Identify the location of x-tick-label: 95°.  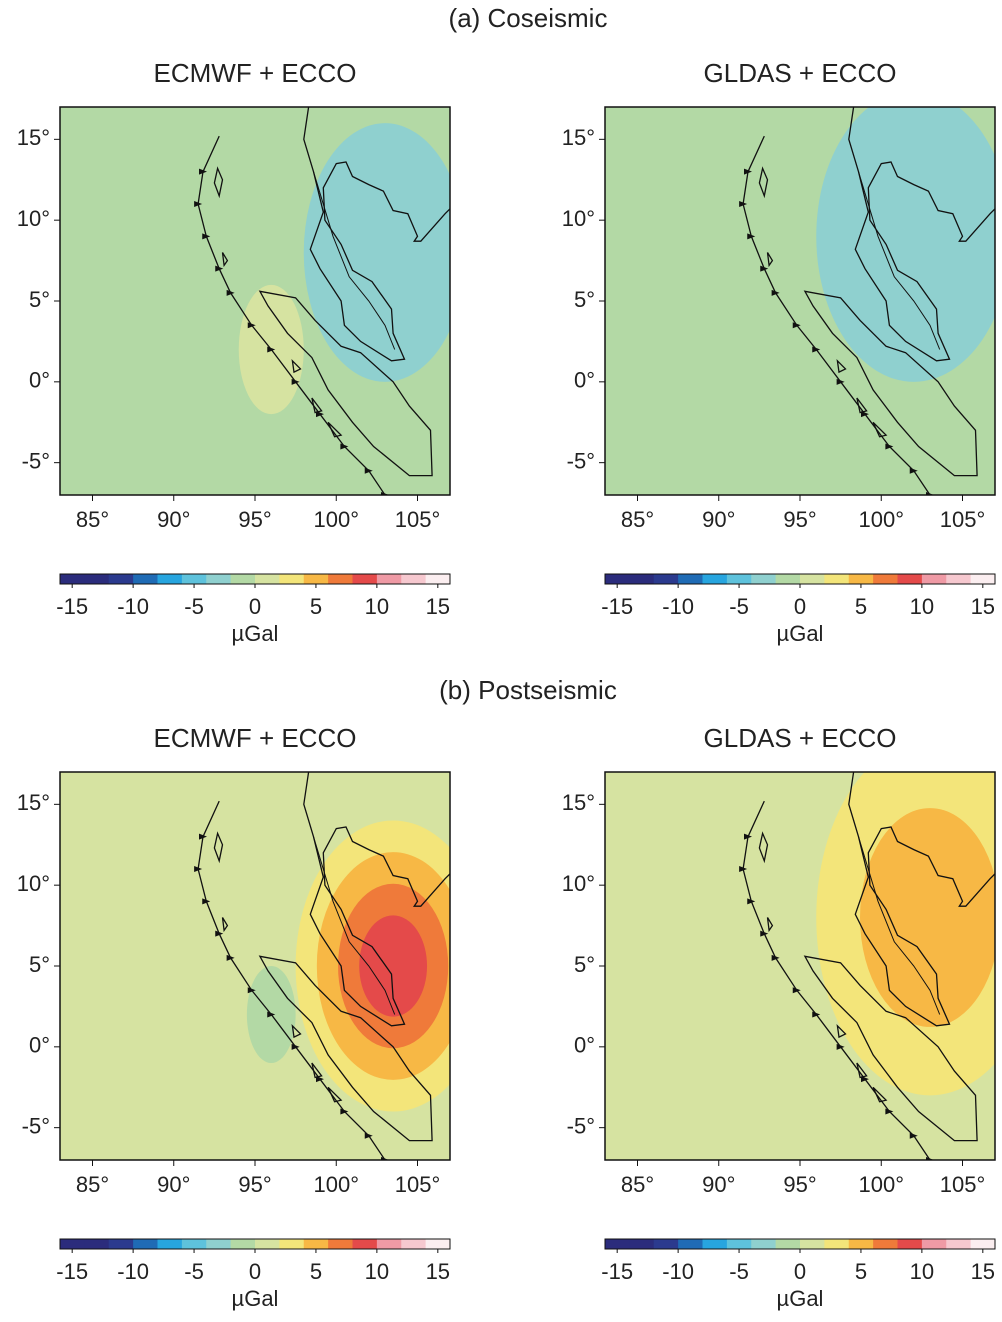
(254, 1184).